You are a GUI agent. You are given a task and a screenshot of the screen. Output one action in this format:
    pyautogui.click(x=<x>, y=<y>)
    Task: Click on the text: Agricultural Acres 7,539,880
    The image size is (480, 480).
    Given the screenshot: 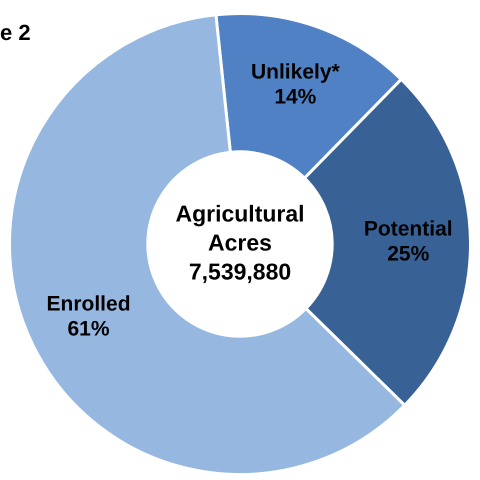 What is the action you would take?
    pyautogui.click(x=240, y=242)
    